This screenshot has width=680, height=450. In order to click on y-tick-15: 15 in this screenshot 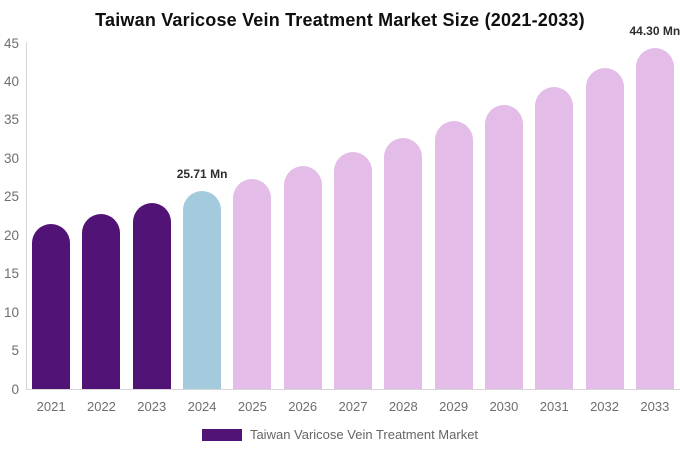, I will do `click(11, 274)`.